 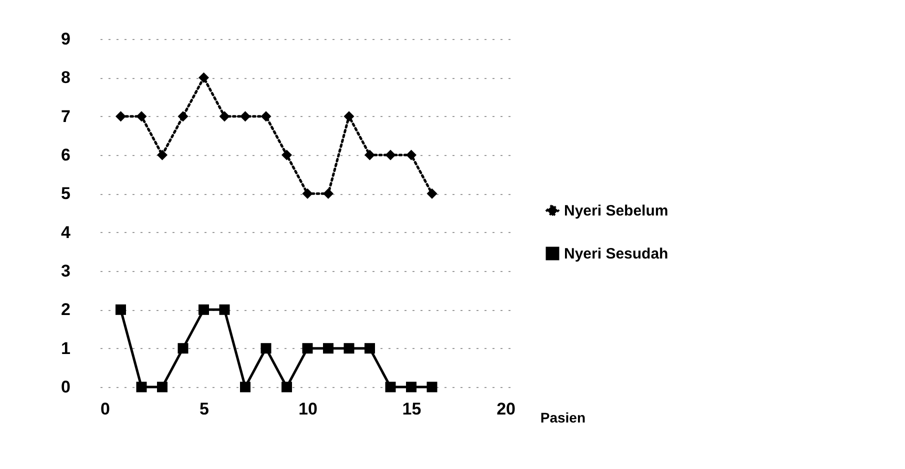 What do you see at coordinates (65, 271) in the screenshot?
I see `y-tick-label: 3` at bounding box center [65, 271].